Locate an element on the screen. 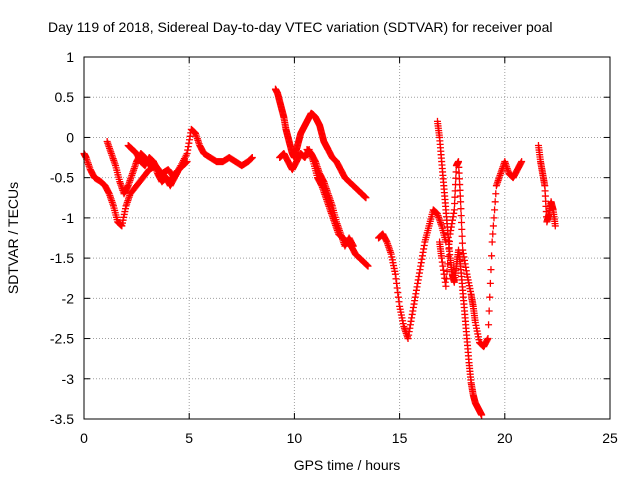 The image size is (640, 480). y-tick-label: -1.5 is located at coordinates (62, 258).